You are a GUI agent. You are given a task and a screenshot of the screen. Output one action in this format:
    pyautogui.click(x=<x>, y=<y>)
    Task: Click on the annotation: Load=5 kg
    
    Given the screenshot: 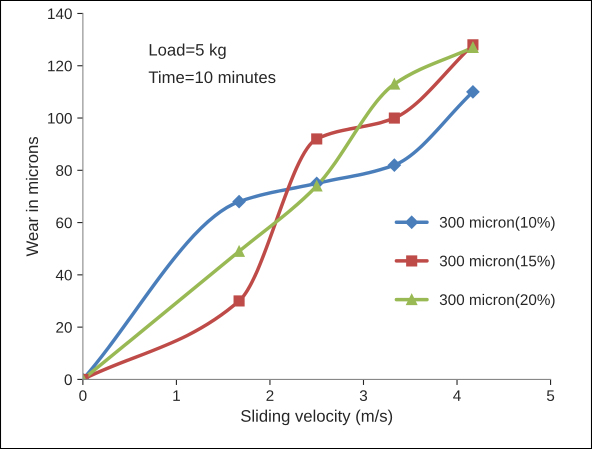 What is the action you would take?
    pyautogui.click(x=188, y=51)
    